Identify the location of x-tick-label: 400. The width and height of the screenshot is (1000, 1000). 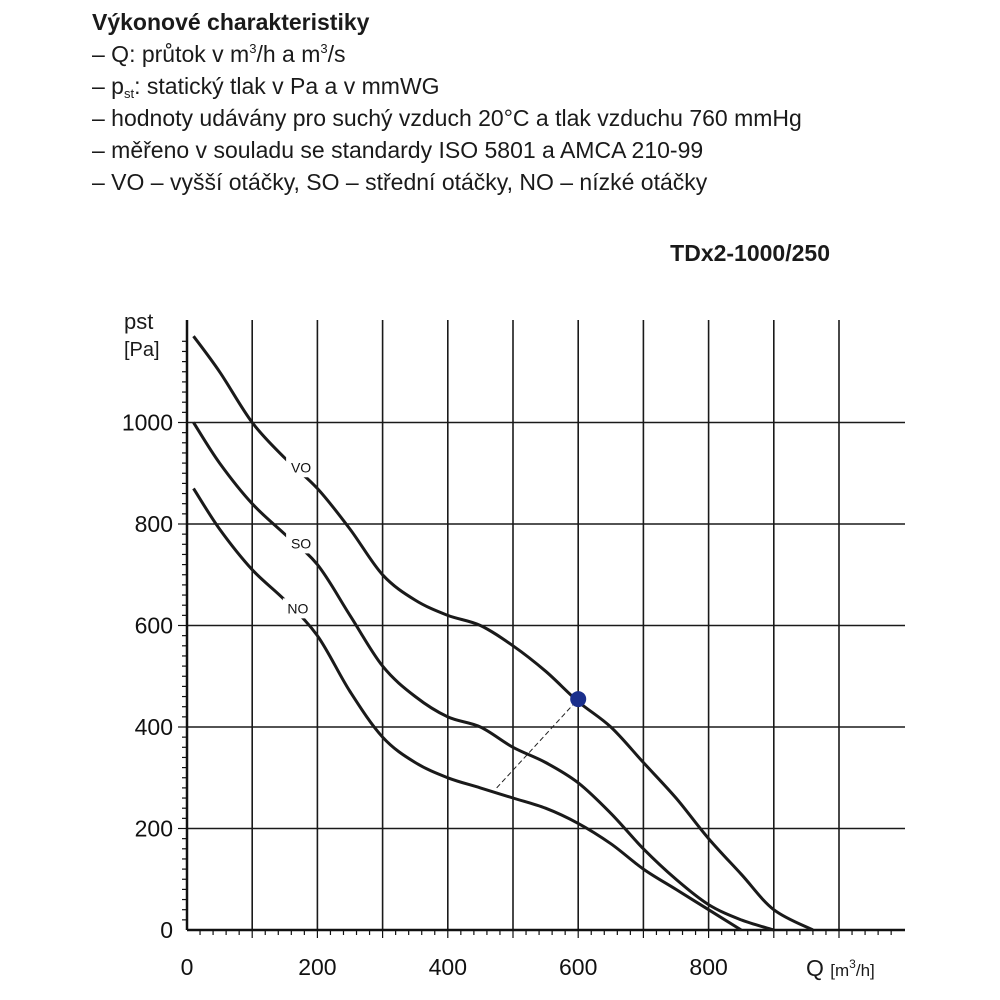
(448, 967).